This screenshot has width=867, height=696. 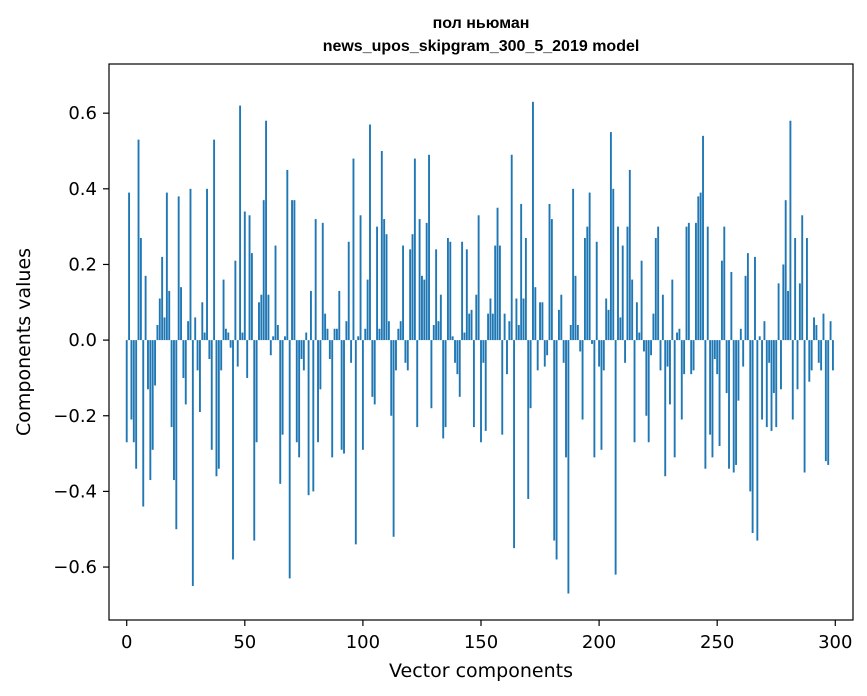 What do you see at coordinates (75, 567) in the screenshot?
I see `y-tick-label: −0.6` at bounding box center [75, 567].